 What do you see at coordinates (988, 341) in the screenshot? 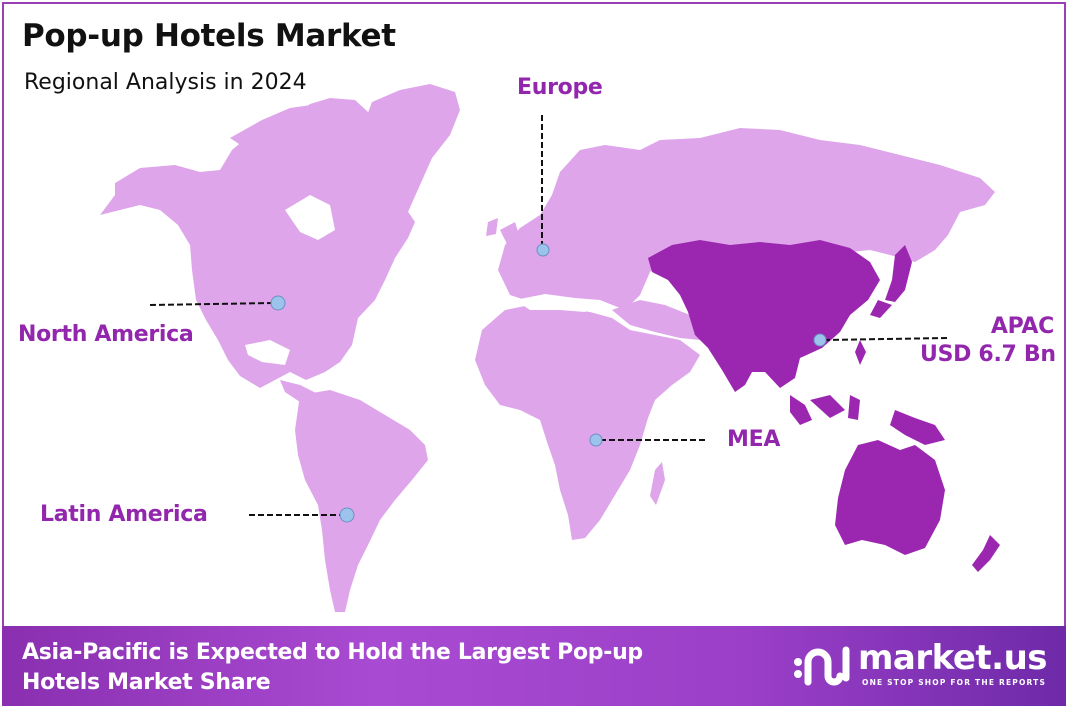
I see `label-apac: APAC USD 6.7 Bn` at bounding box center [988, 341].